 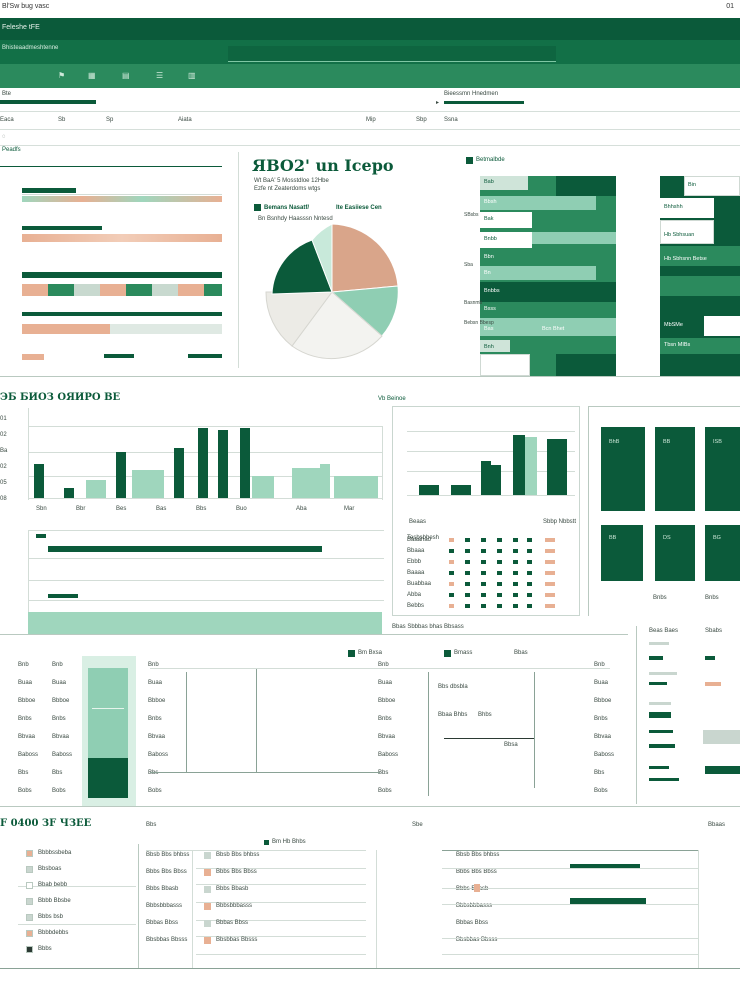 What do you see at coordinates (673, 207) in the screenshot?
I see `side-row: Bhhshh` at bounding box center [673, 207].